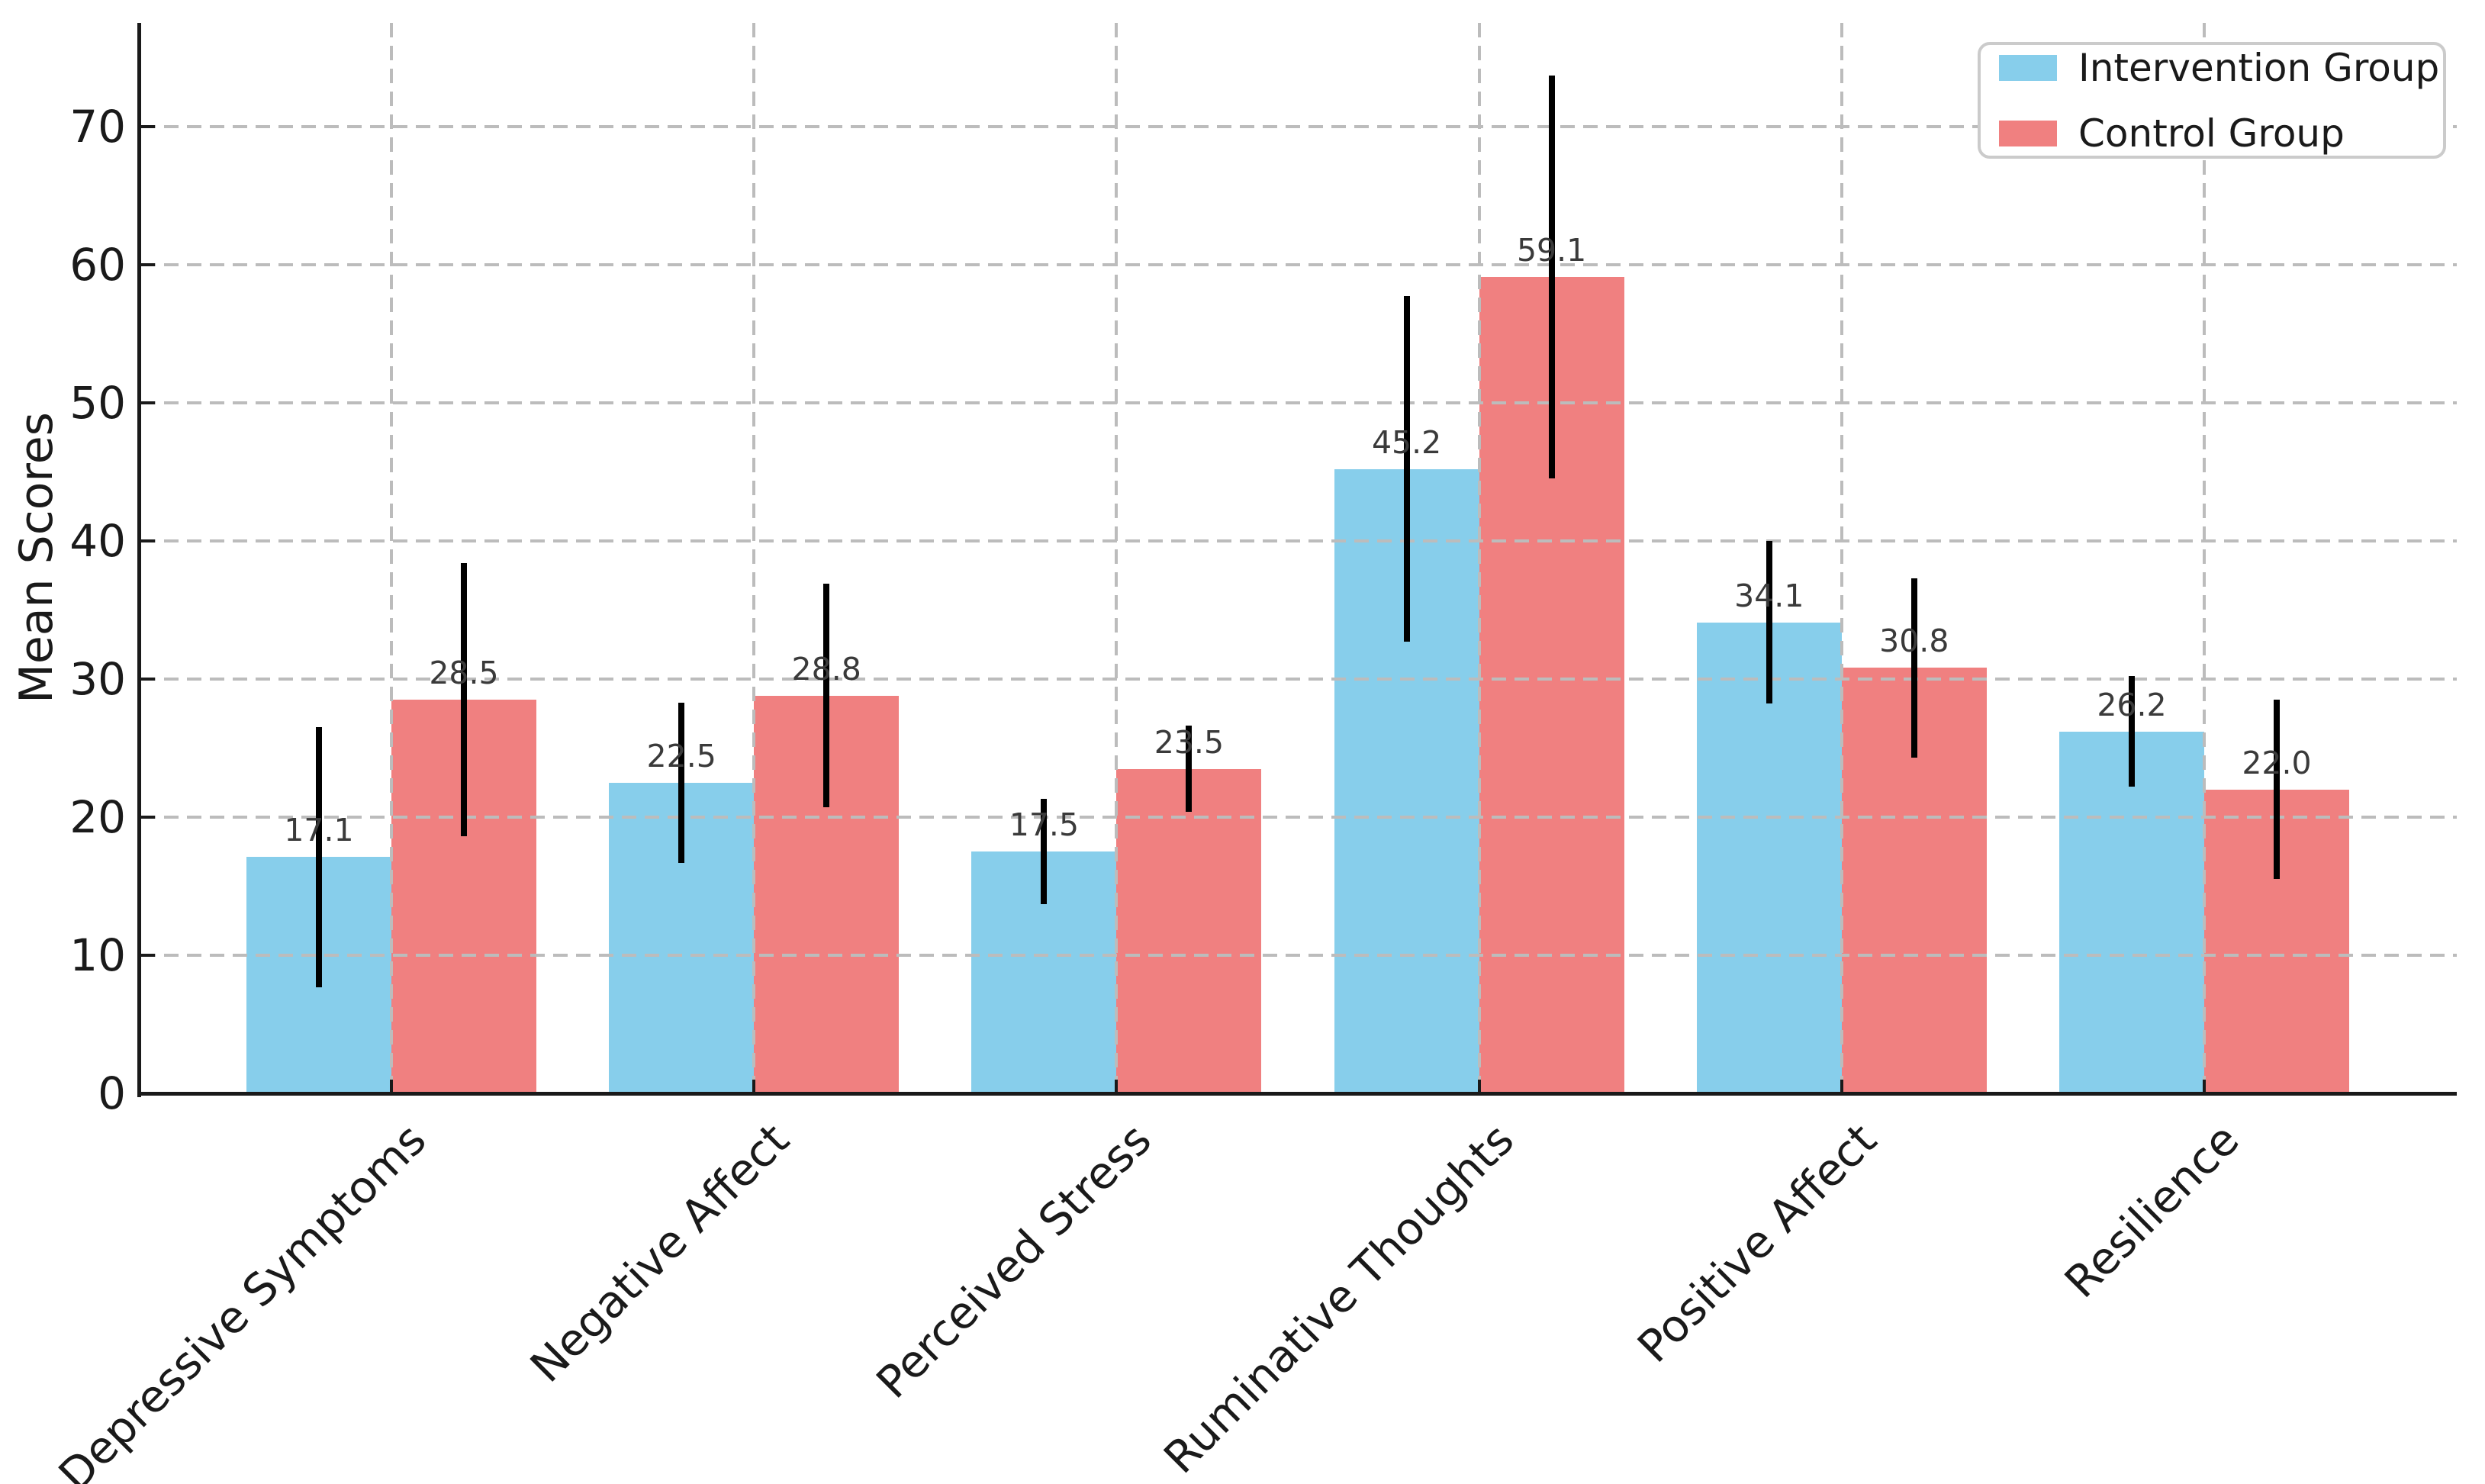 The width and height of the screenshot is (2485, 1484). What do you see at coordinates (2212, 100) in the screenshot?
I see `legend: Intervention Group Control Group` at bounding box center [2212, 100].